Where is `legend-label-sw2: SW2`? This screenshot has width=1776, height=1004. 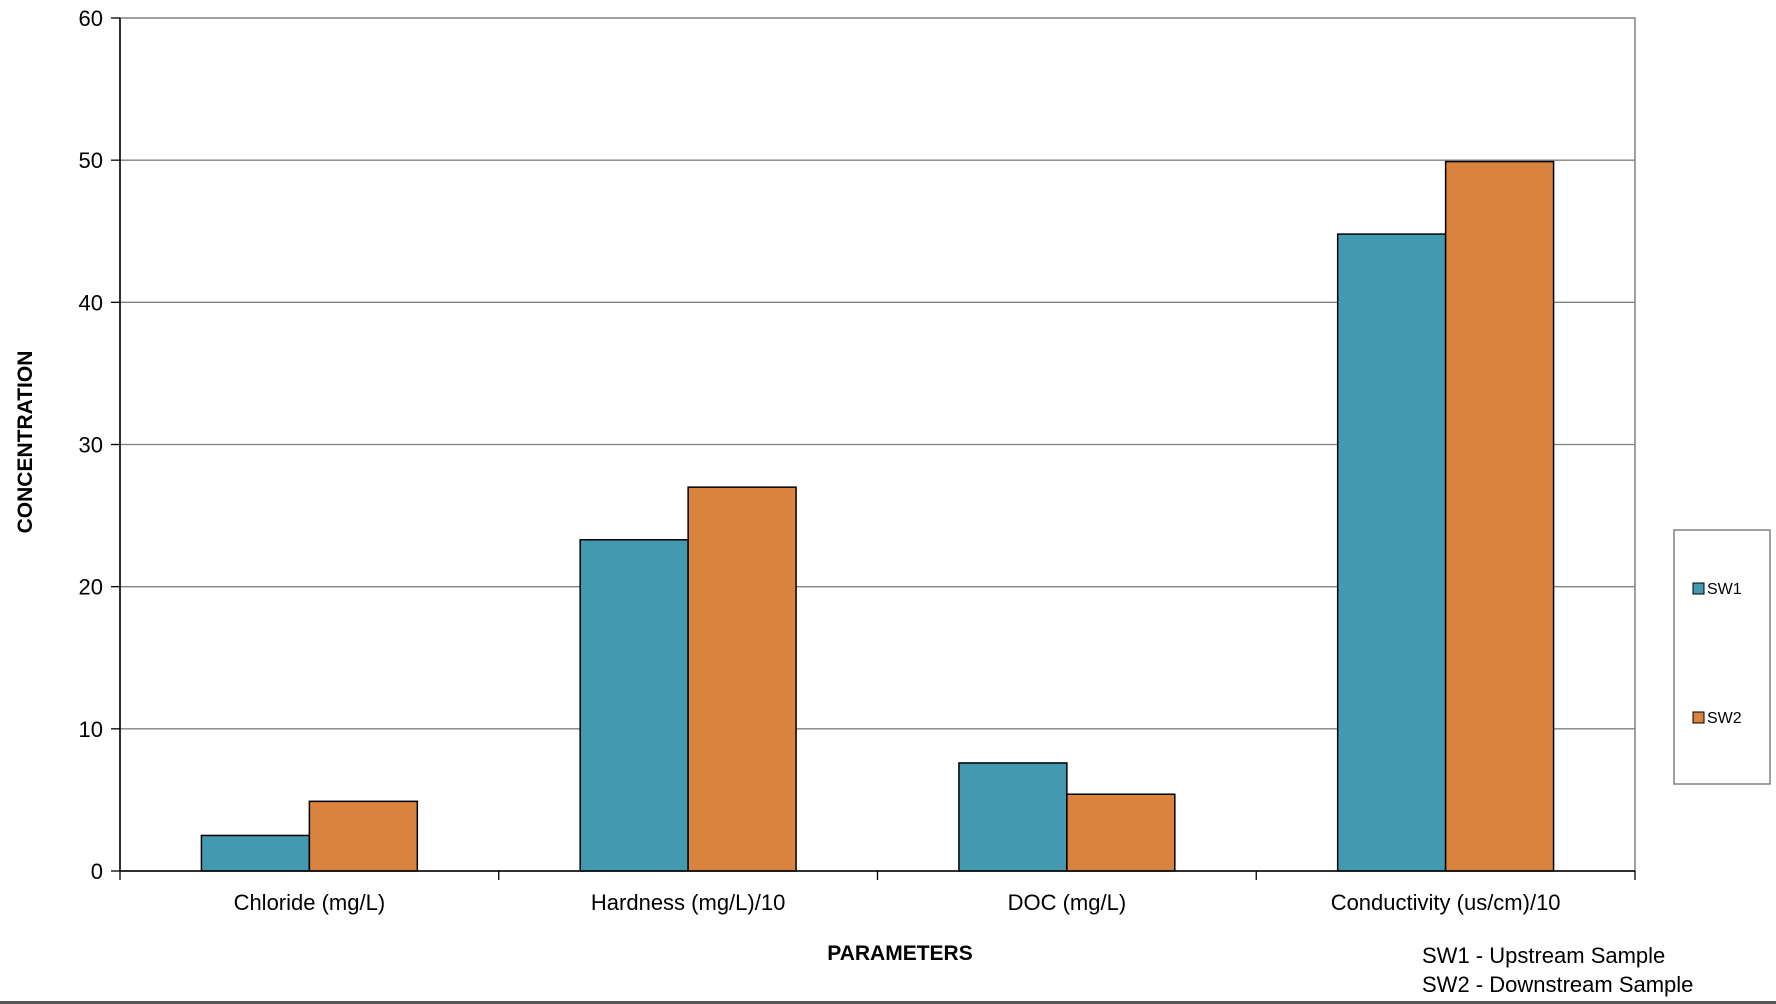
legend-label-sw2: SW2 is located at coordinates (1724, 718).